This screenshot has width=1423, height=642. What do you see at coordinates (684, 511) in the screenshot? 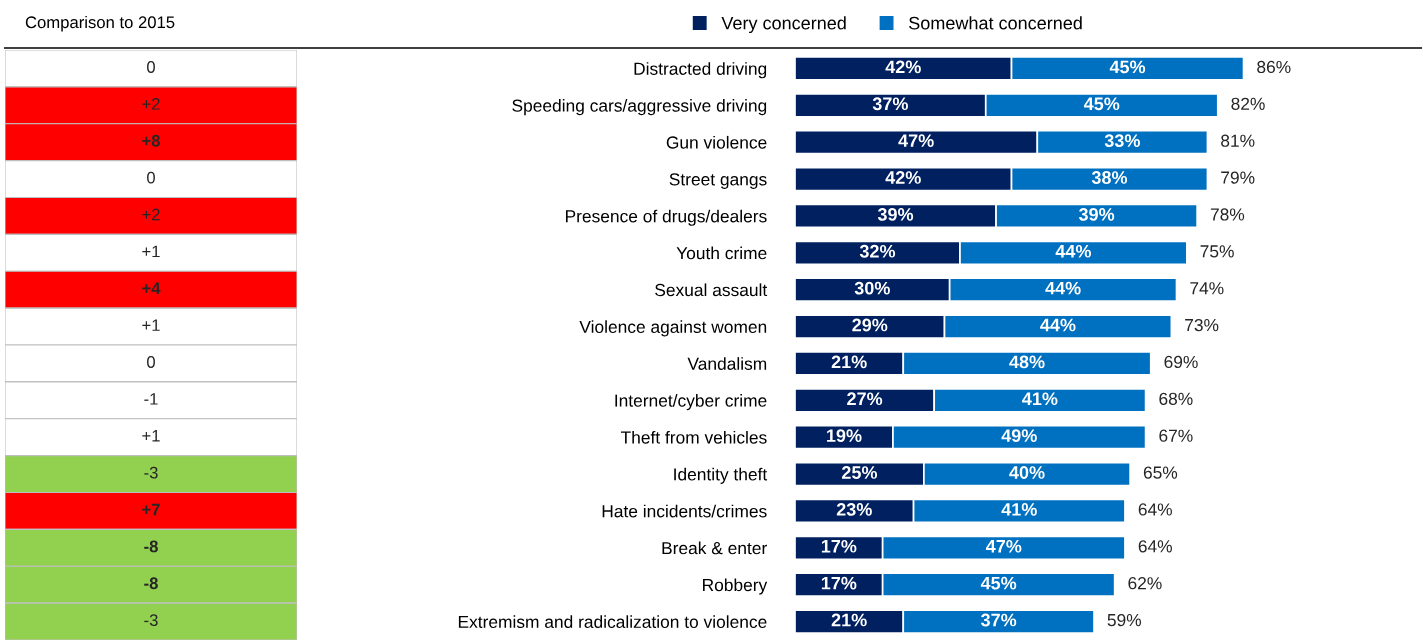
I see `y-tick-label: Hate incidents/crimes` at bounding box center [684, 511].